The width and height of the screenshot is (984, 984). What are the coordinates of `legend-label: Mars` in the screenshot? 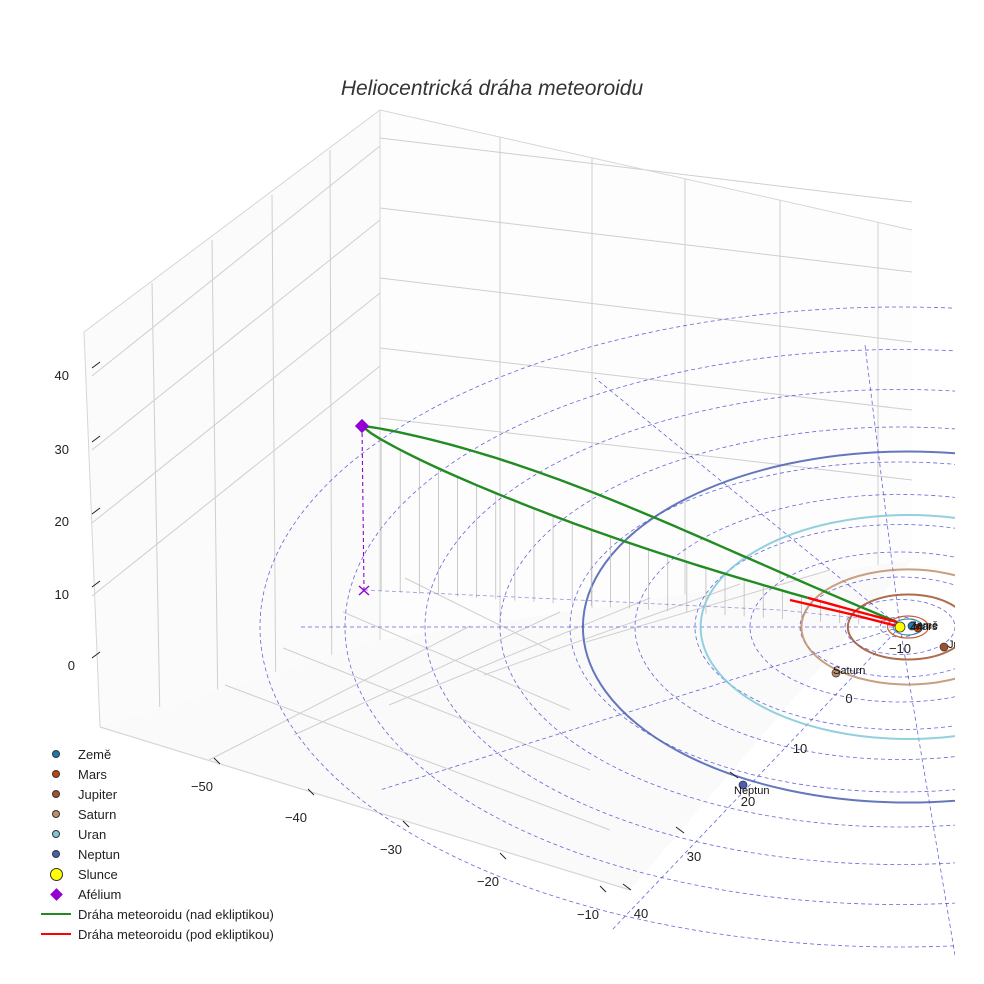 It's located at (92, 774).